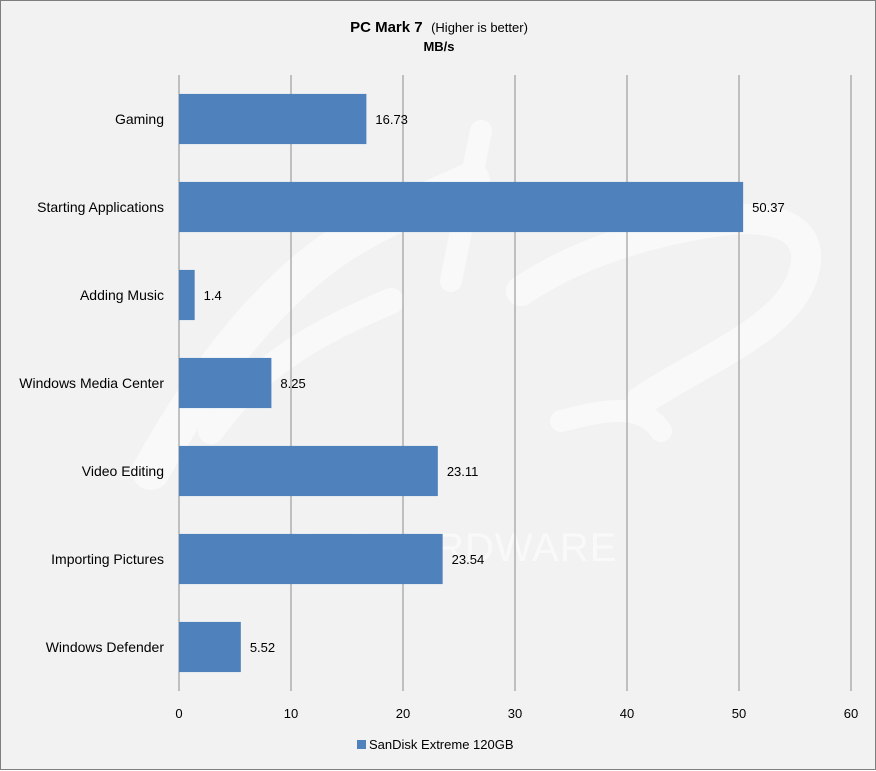 The height and width of the screenshot is (771, 876). I want to click on chart-unit-label: MB/s, so click(438, 46).